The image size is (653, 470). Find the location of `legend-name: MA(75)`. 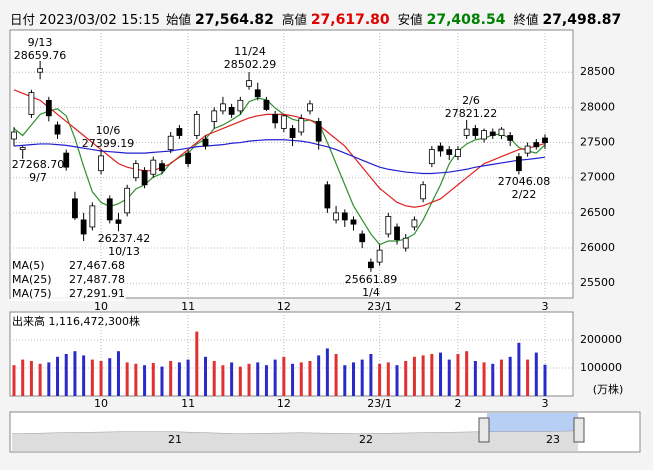

legend-name: MA(75) is located at coordinates (32, 293).